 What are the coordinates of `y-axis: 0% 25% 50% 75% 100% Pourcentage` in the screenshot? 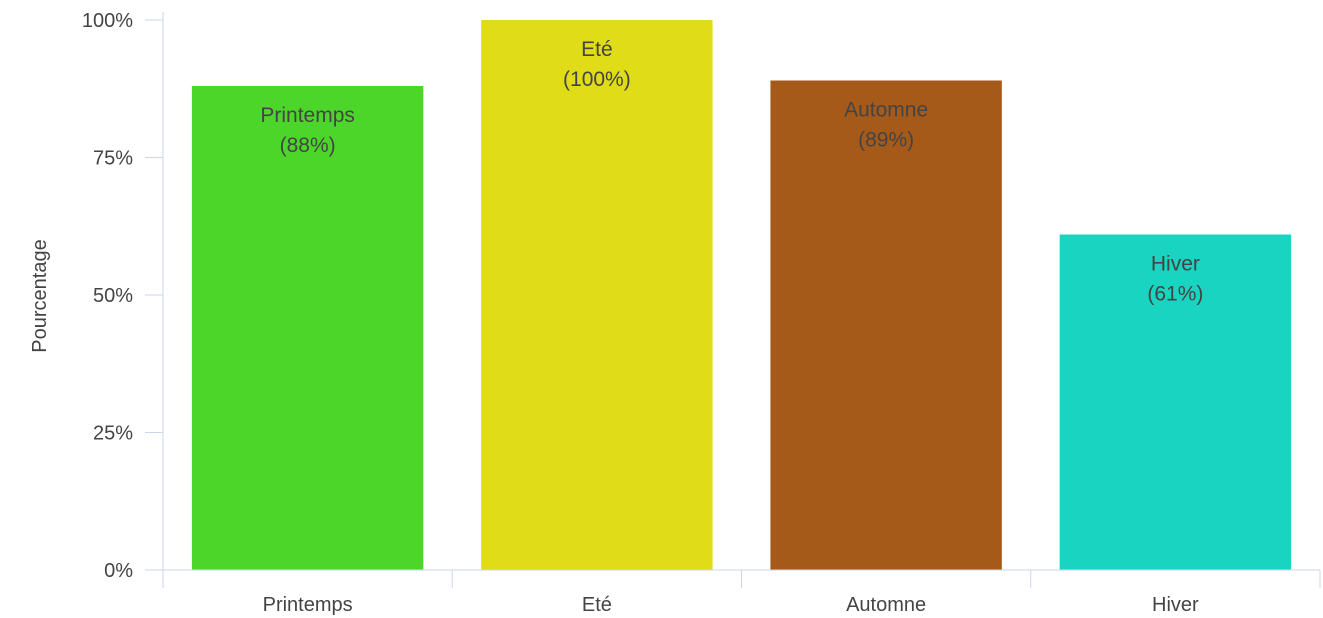 It's located at (96, 296).